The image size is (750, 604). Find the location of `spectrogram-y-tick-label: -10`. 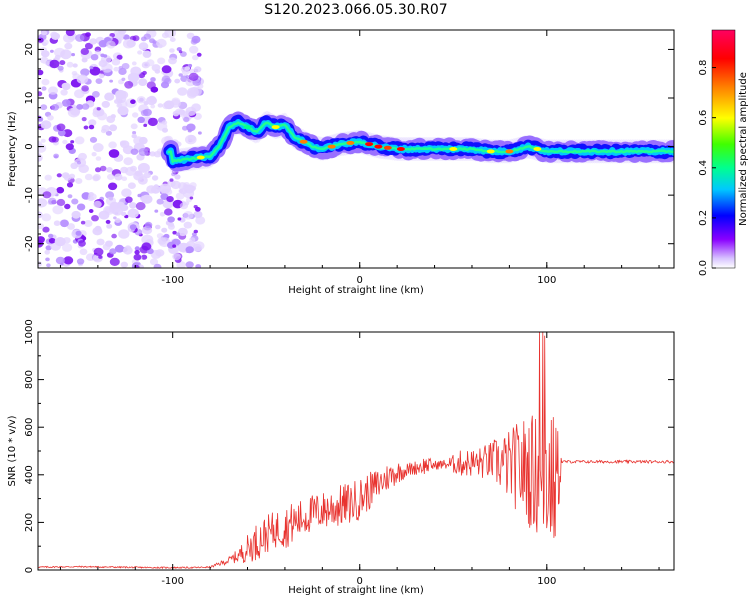

spectrogram-y-tick-label: -10 is located at coordinates (29, 195).